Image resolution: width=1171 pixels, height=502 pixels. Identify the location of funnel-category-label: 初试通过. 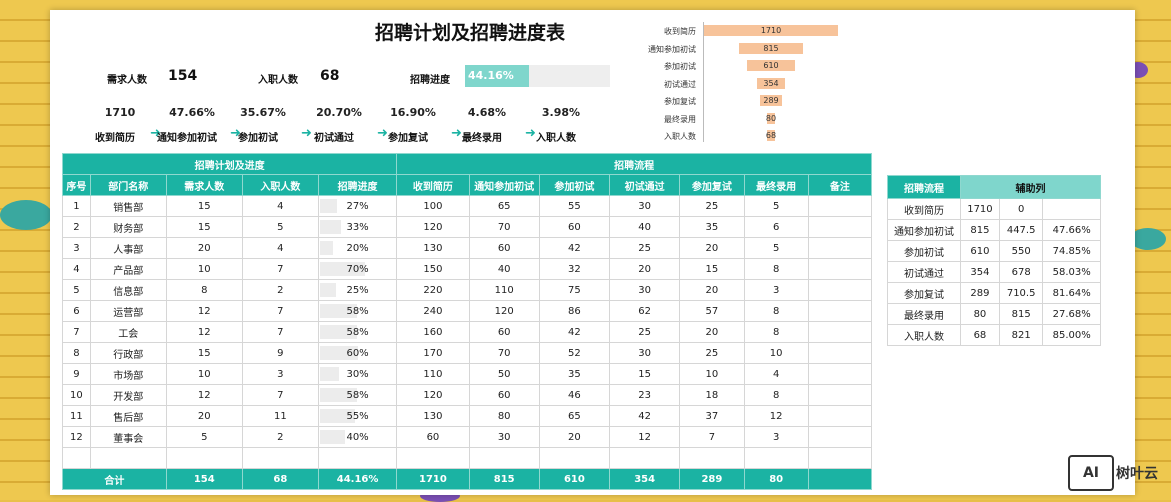
(680, 84).